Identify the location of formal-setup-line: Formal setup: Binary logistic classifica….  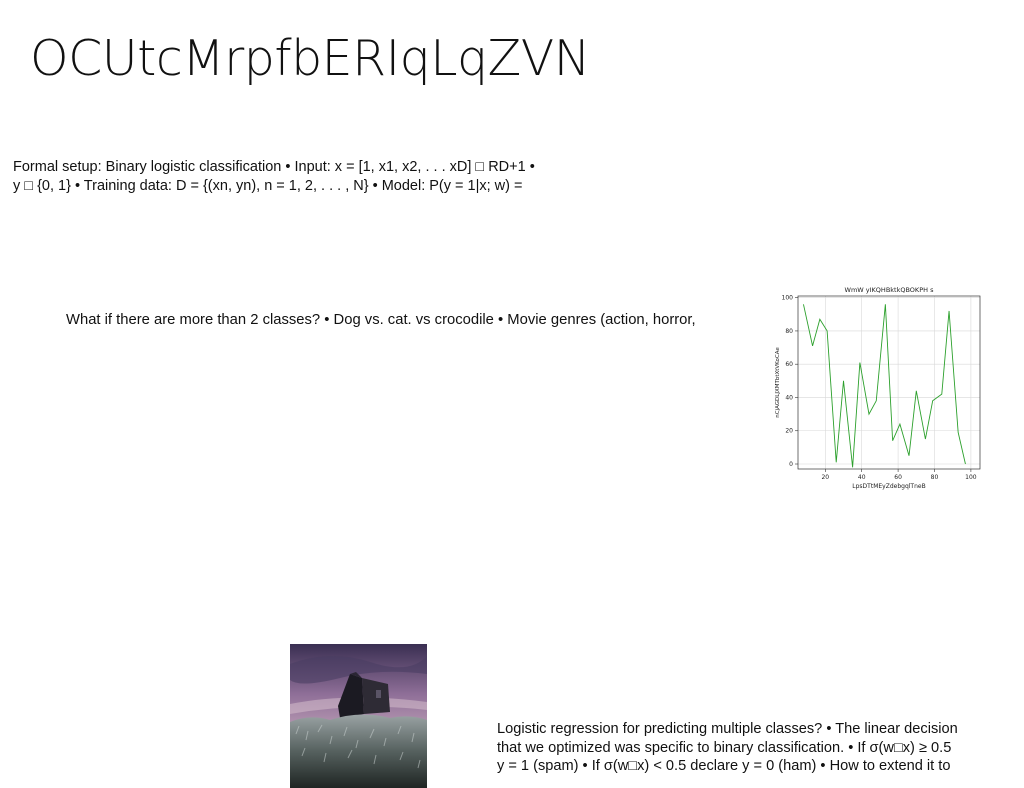
(274, 167).